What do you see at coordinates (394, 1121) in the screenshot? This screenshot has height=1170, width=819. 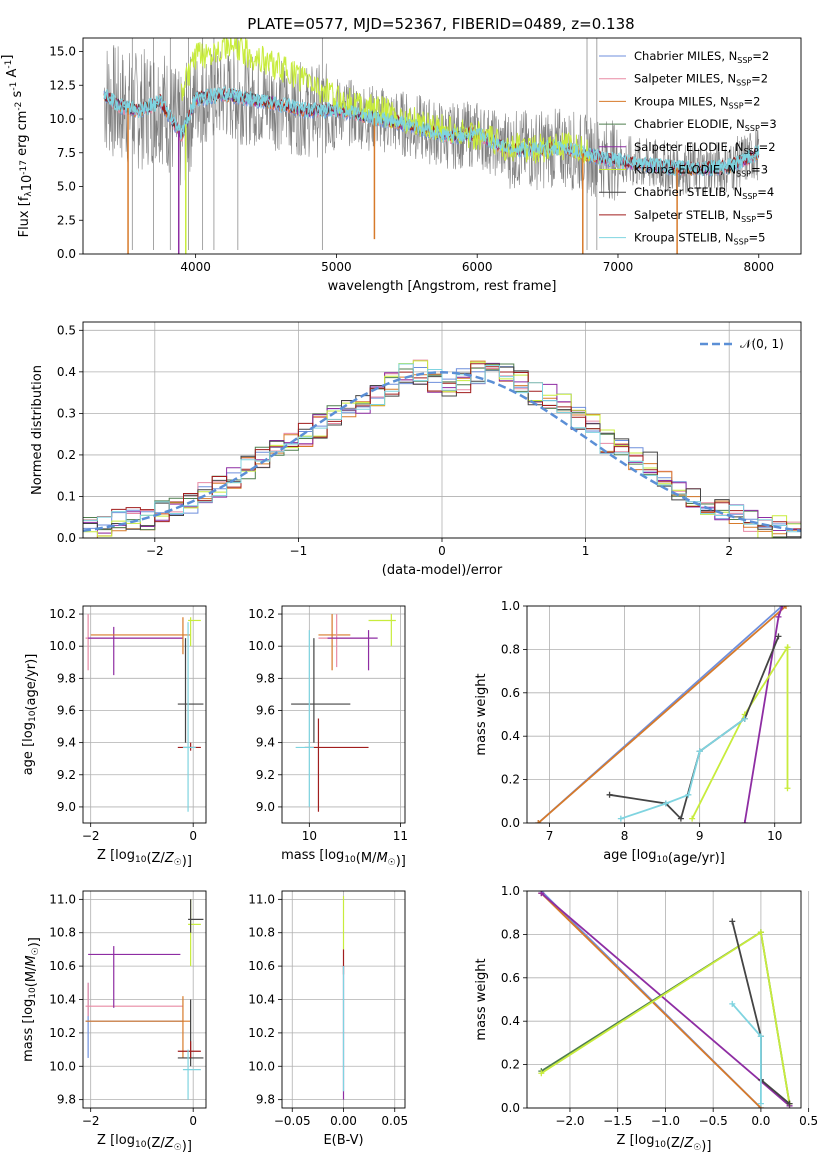 I see `x-tick-label: 0.05` at bounding box center [394, 1121].